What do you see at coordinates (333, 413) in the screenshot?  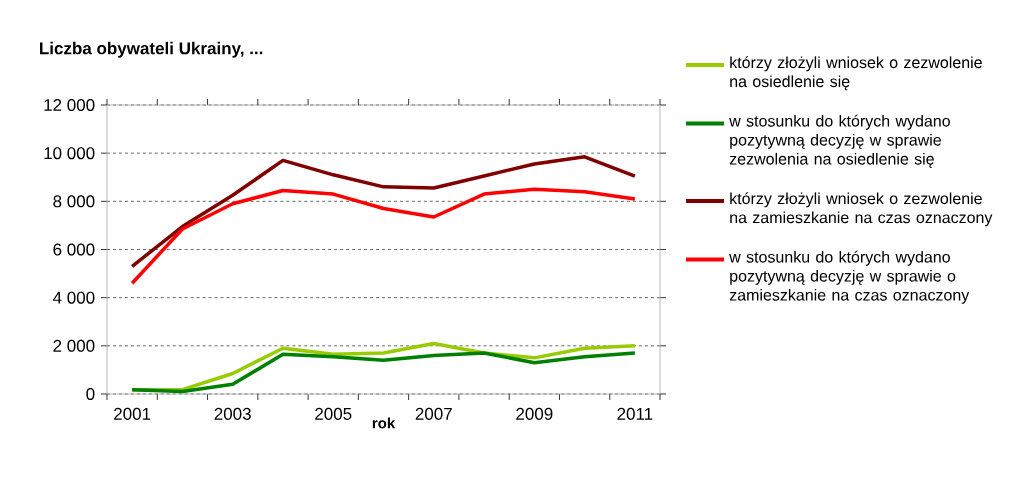 I see `x-tick-label: 2005` at bounding box center [333, 413].